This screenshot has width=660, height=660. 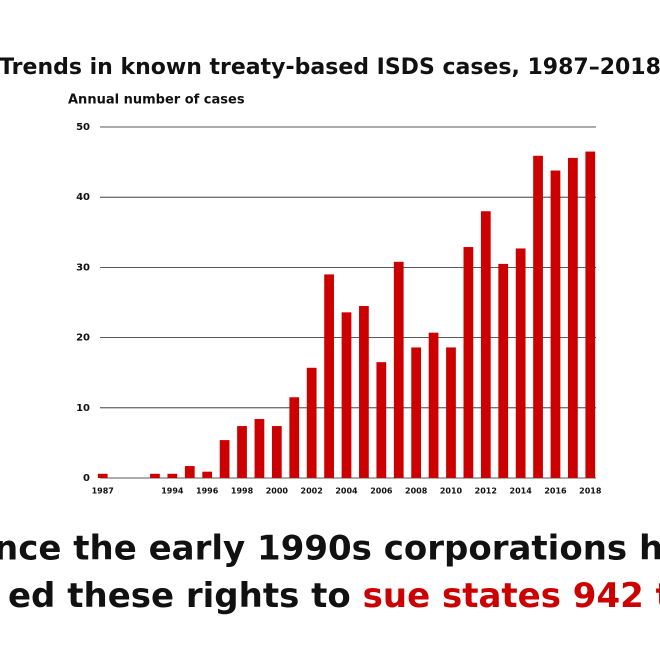 I want to click on x-tick-label: 2012, so click(x=486, y=491).